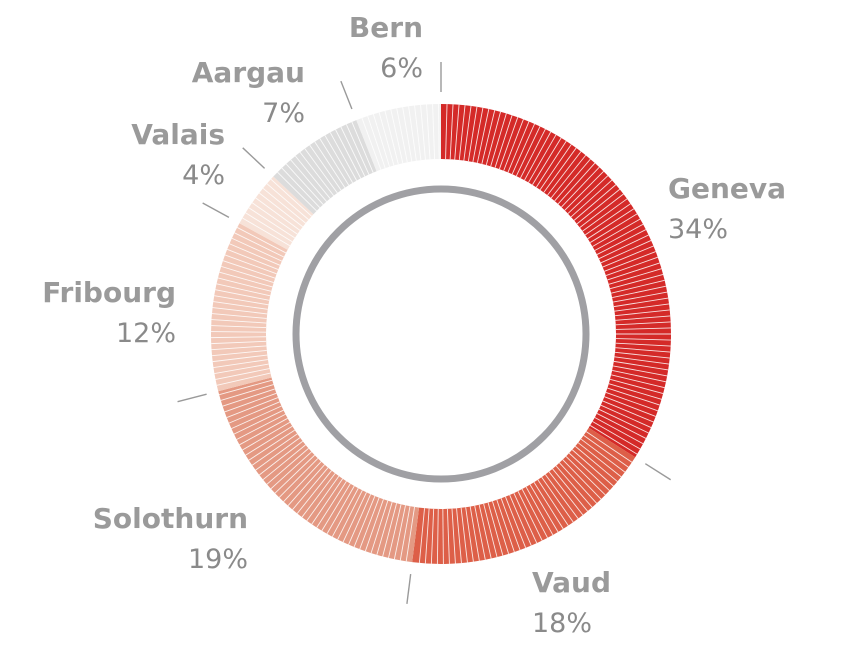 Image resolution: width=868 pixels, height=650 pixels. What do you see at coordinates (409, 589) in the screenshot?
I see `leader-line-solothurn` at bounding box center [409, 589].